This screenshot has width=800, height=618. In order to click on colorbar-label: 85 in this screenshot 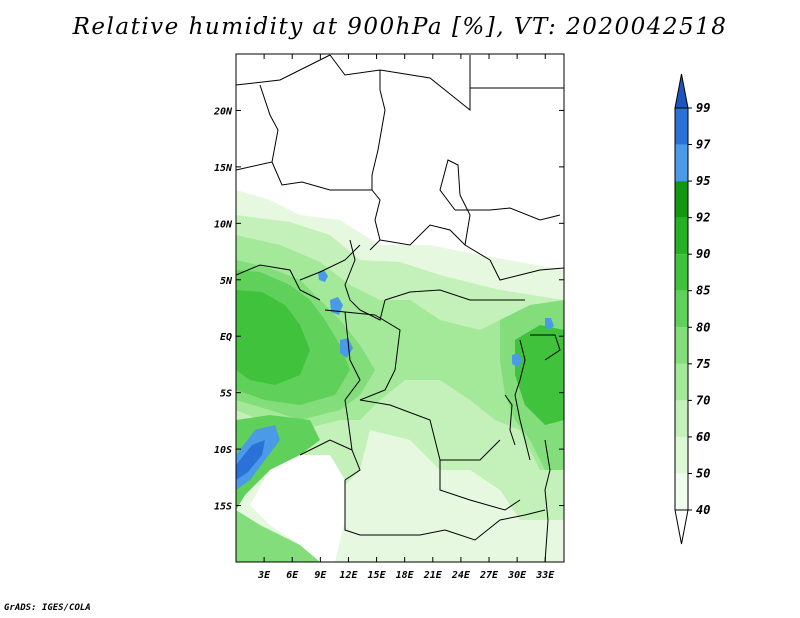, I will do `click(703, 291)`.